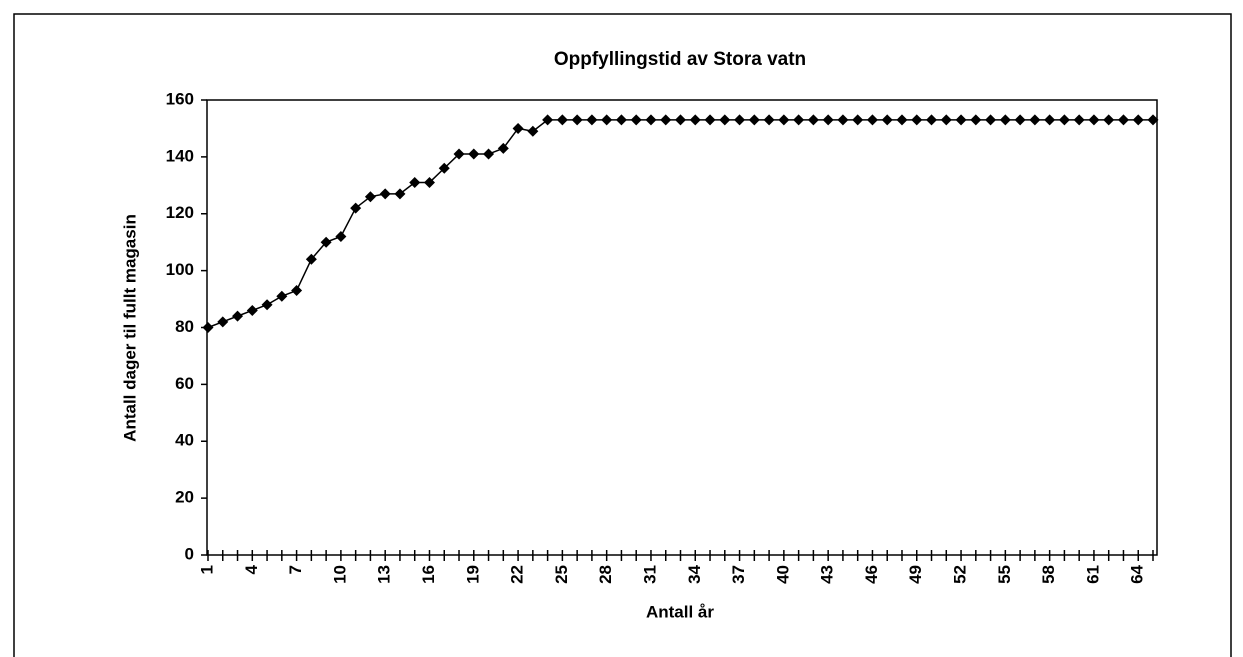 The width and height of the screenshot is (1243, 657). Describe the element at coordinates (180, 269) in the screenshot. I see `y-tick-label: 100` at that location.